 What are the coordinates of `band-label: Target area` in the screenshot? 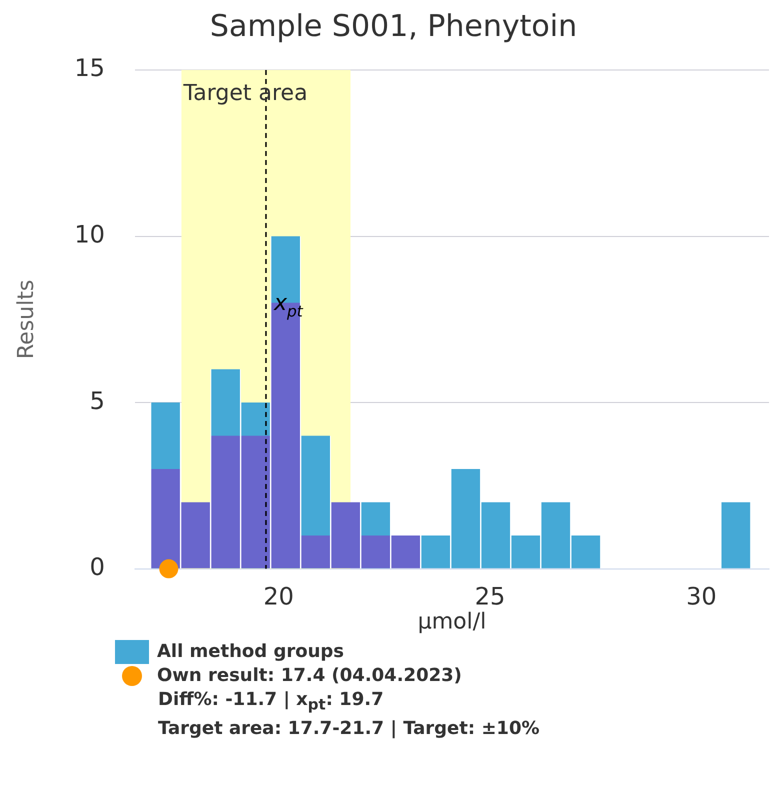 It's located at (245, 93).